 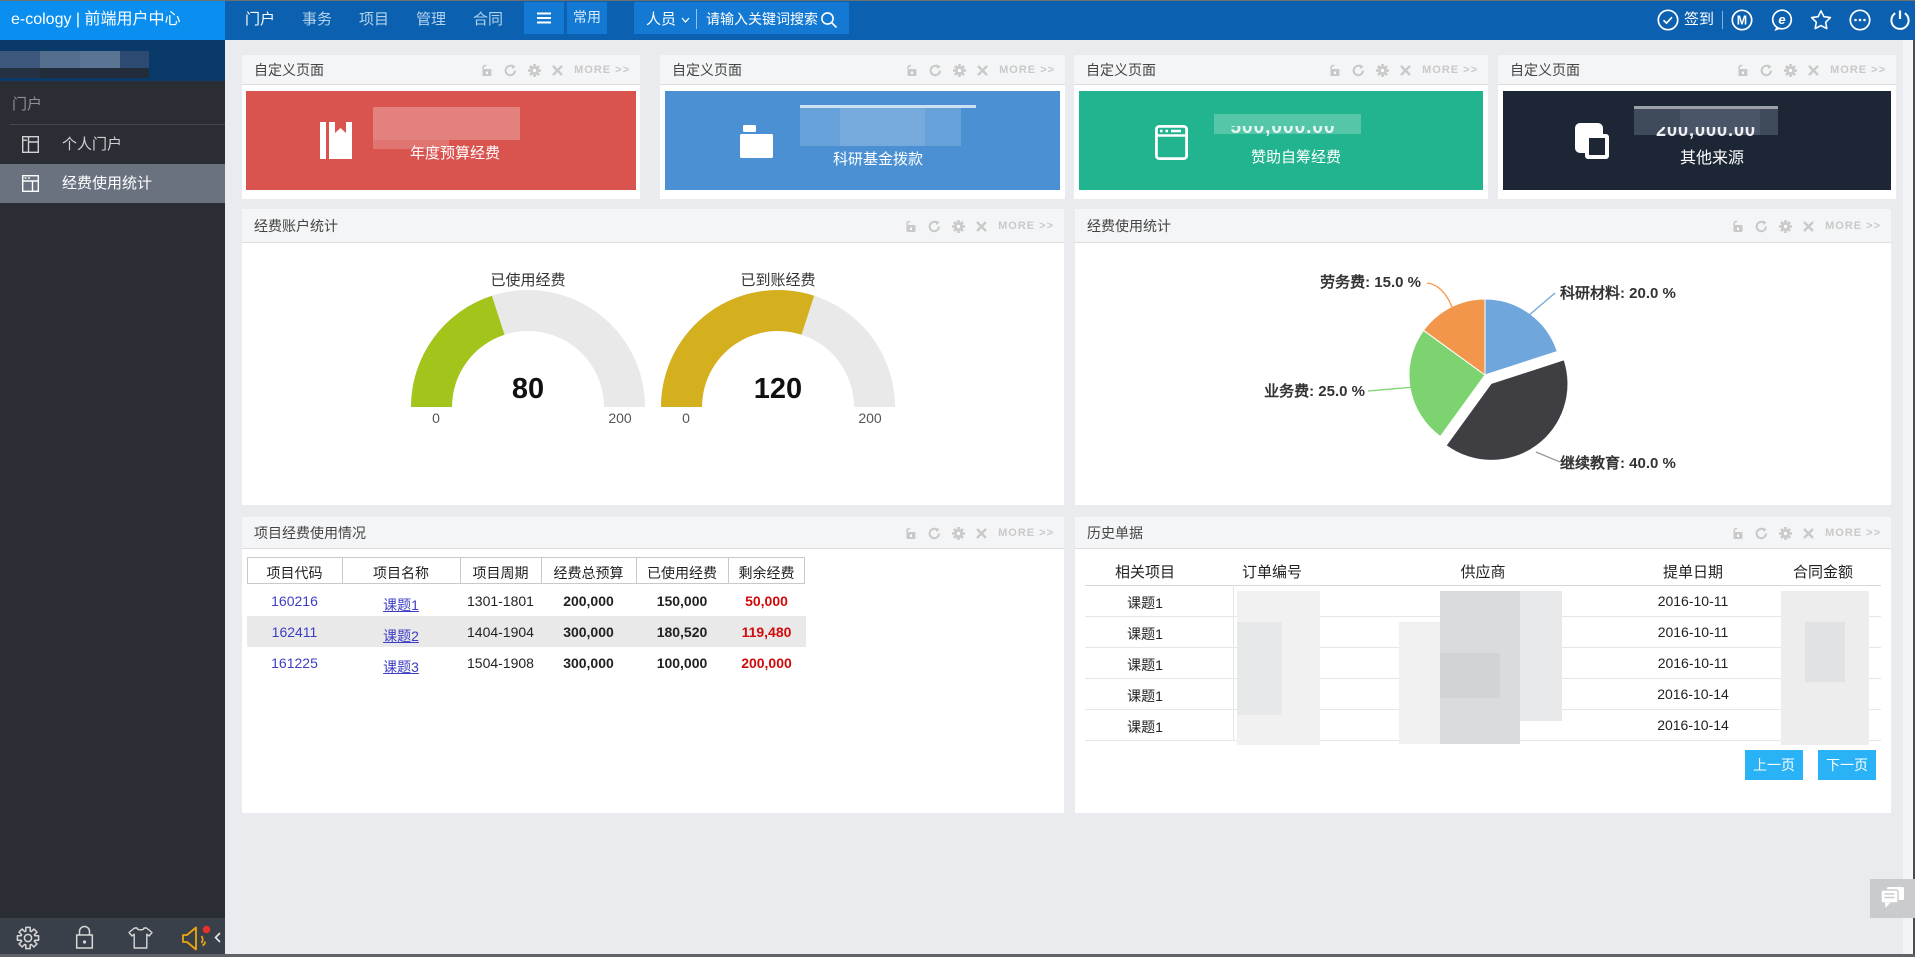 I want to click on svg-text: 劳务费: 15.0 %, so click(x=1370, y=282).